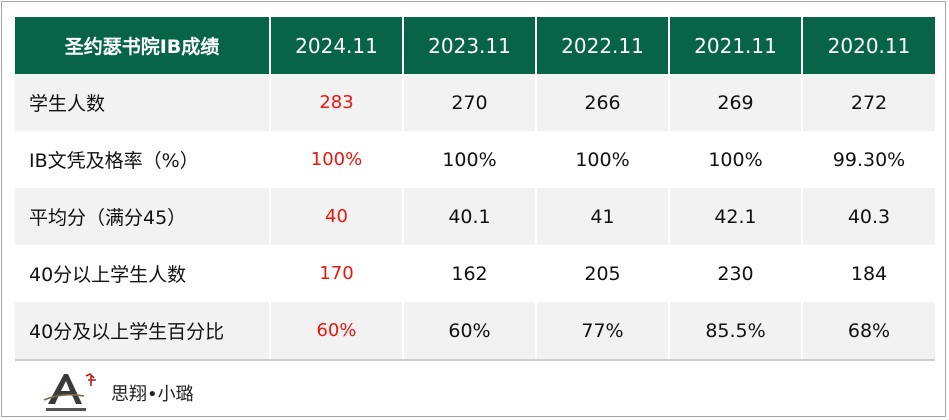 The height and width of the screenshot is (420, 949). I want to click on brand-logo-icon, so click(69, 392).